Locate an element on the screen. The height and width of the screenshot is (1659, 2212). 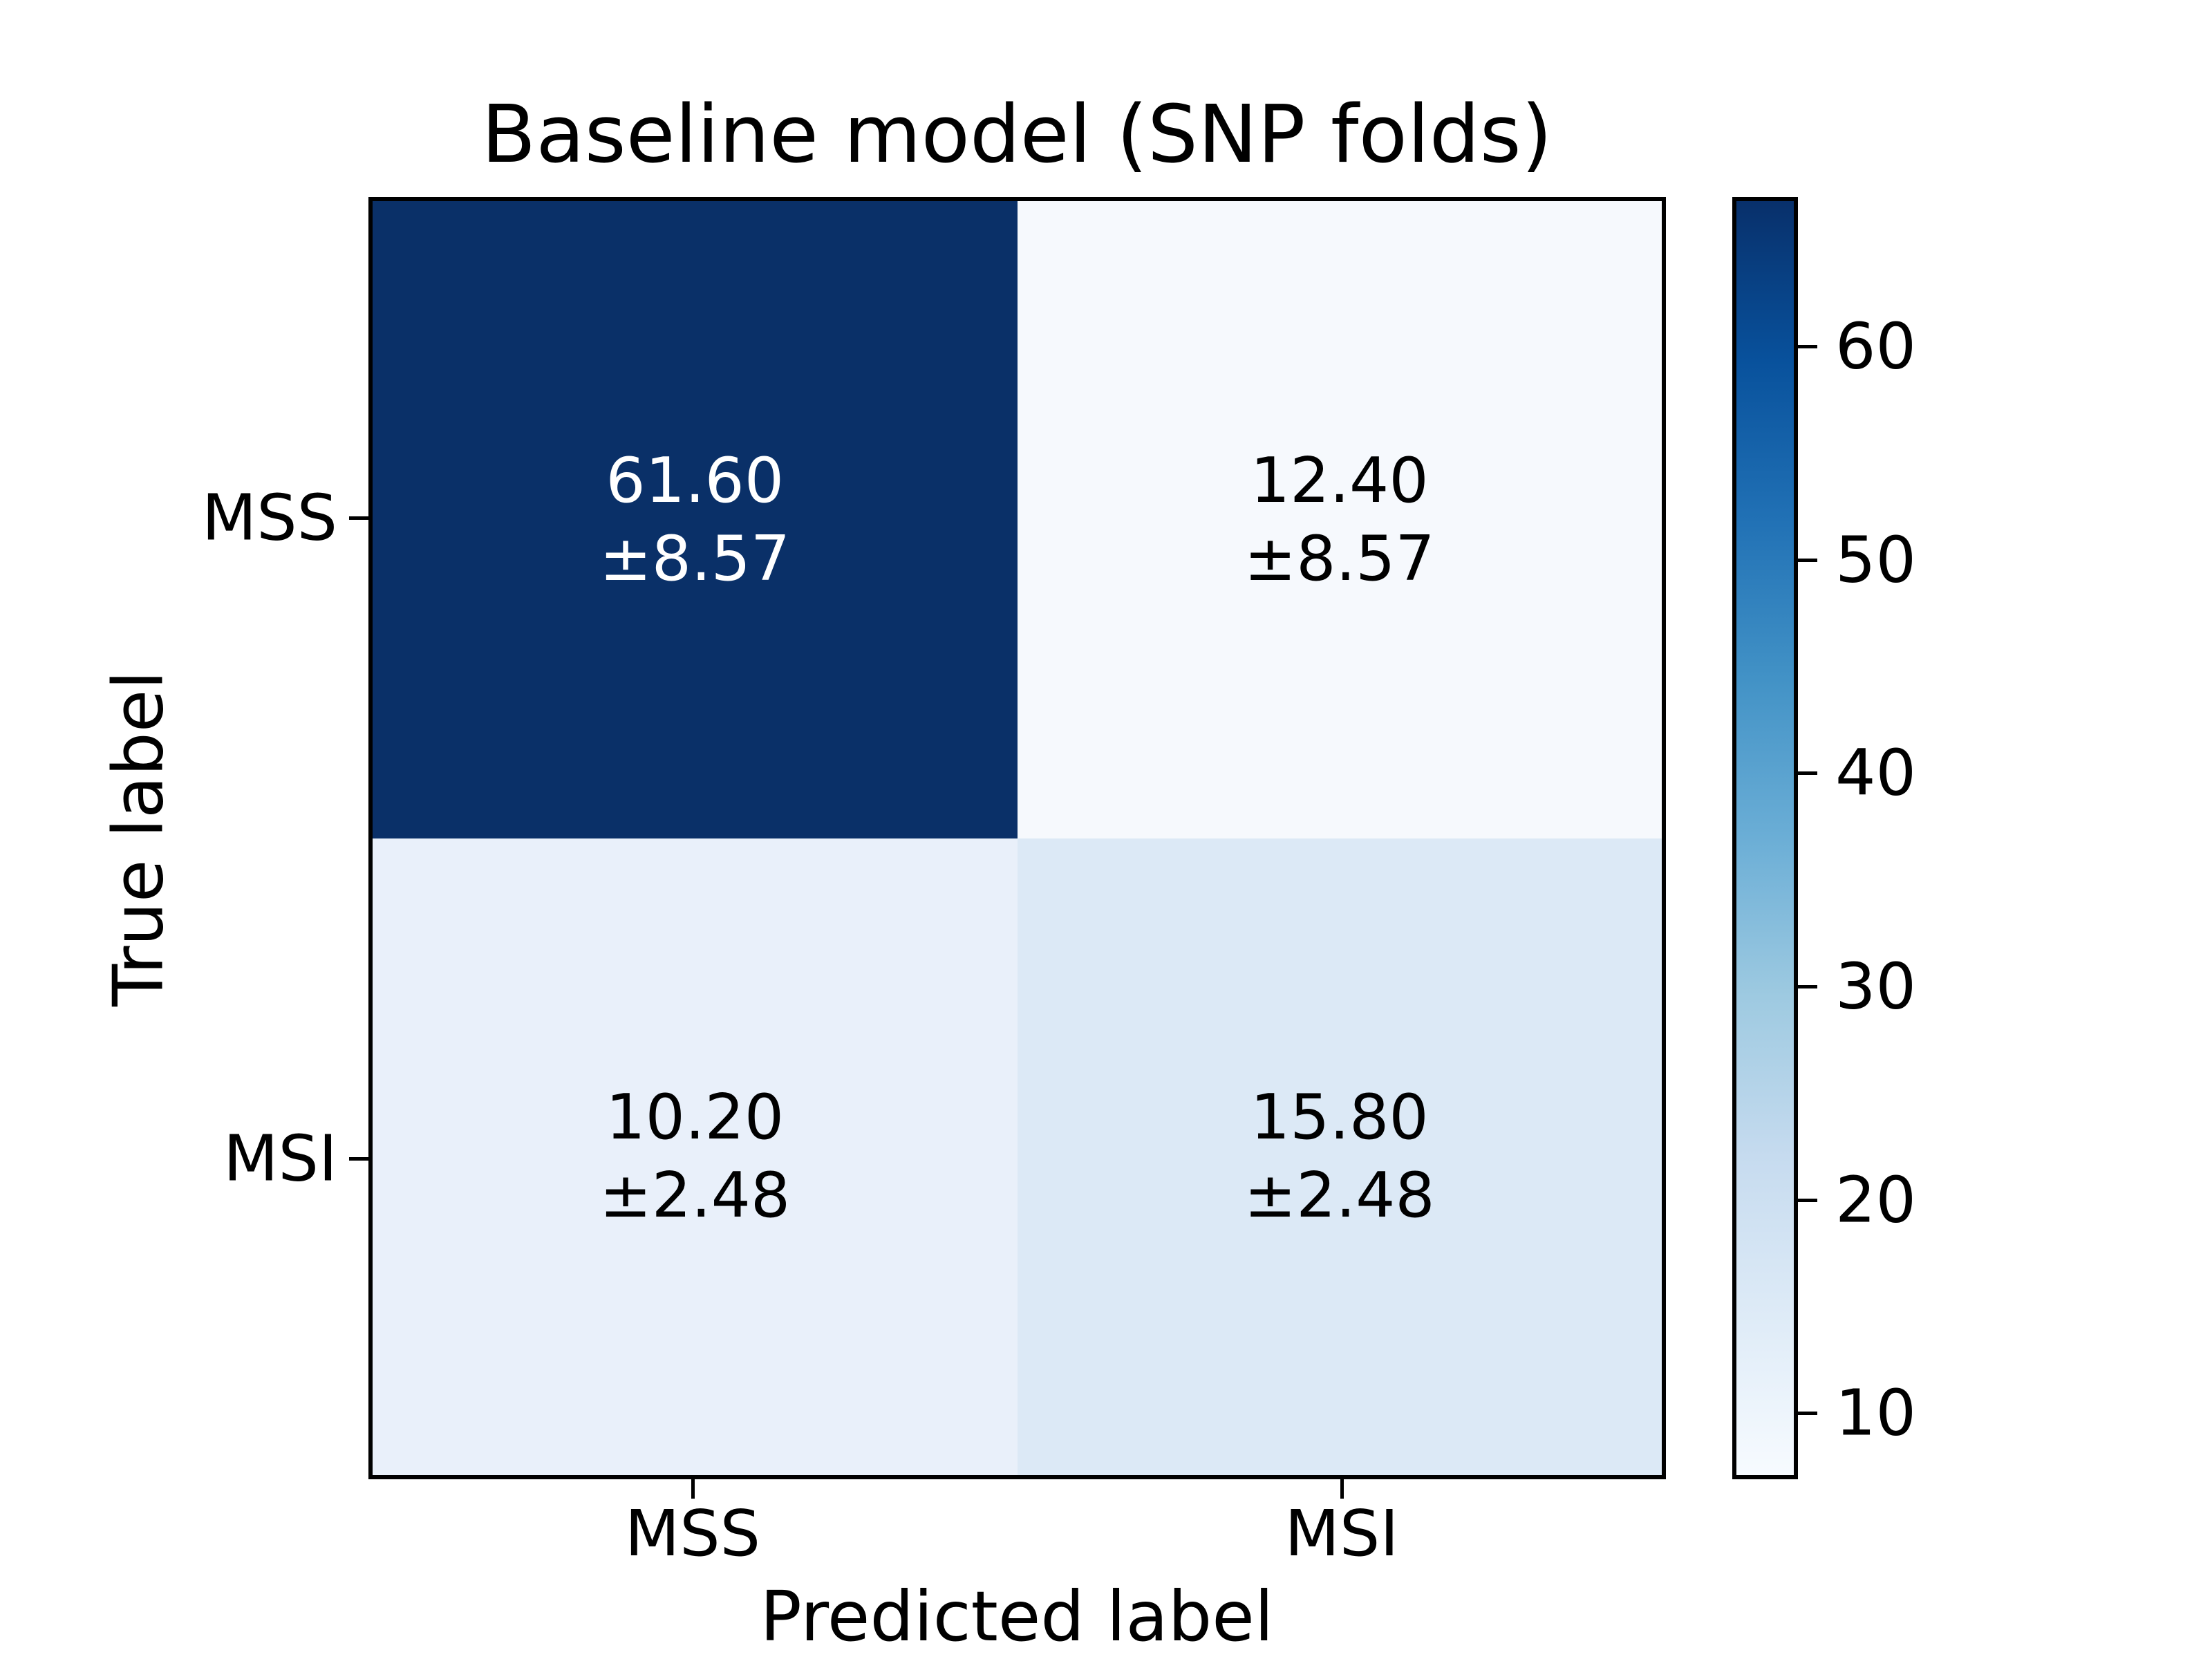
y-tick-label-mss: MSS is located at coordinates (269, 517).